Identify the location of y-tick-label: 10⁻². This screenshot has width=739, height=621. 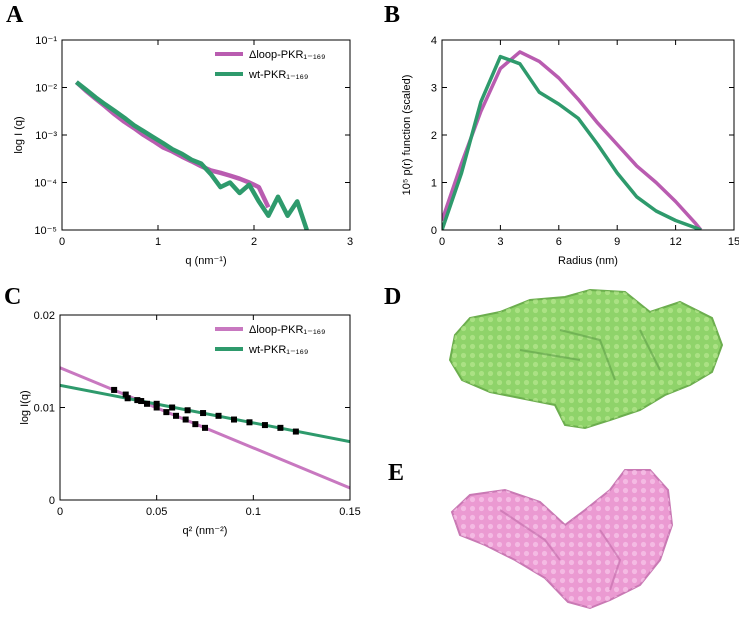
(46, 89).